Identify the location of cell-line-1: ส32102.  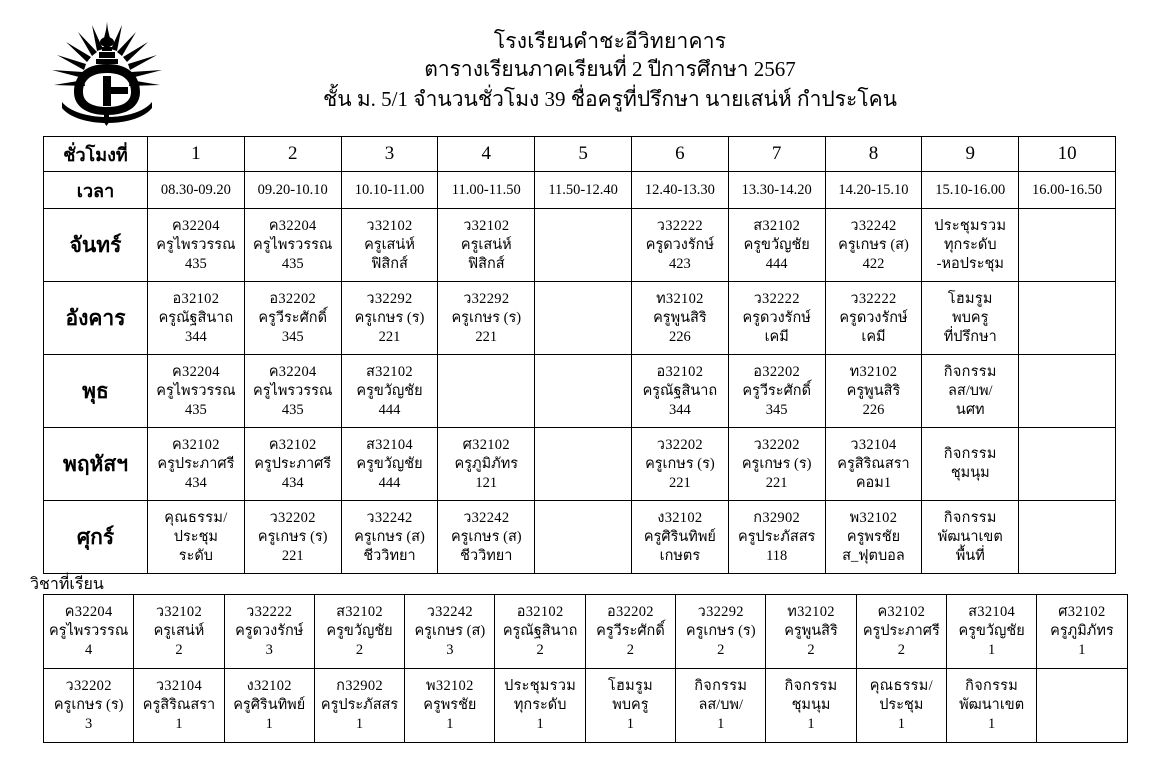
(359, 612).